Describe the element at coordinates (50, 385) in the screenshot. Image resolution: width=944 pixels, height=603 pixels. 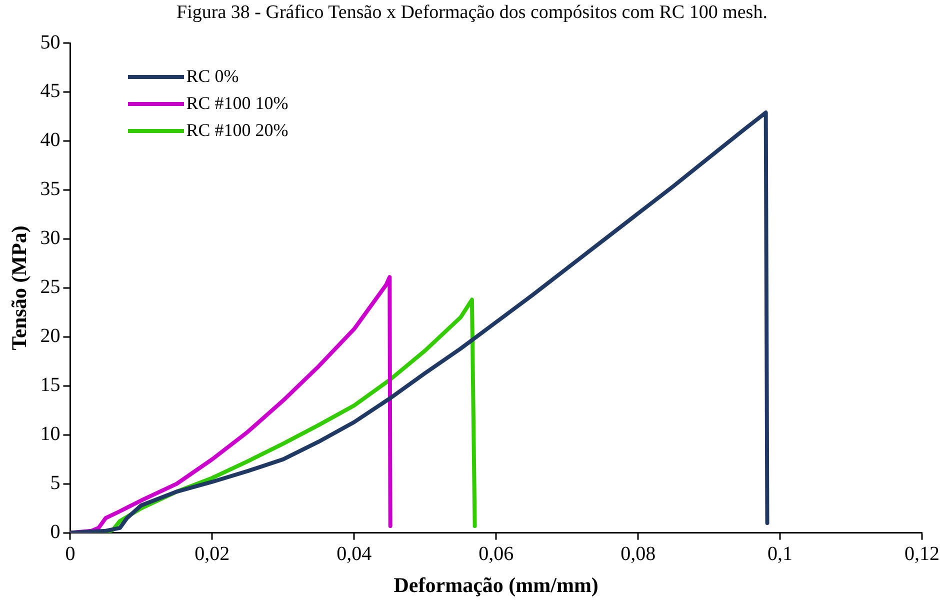
I see `y-tick-label: 15` at that location.